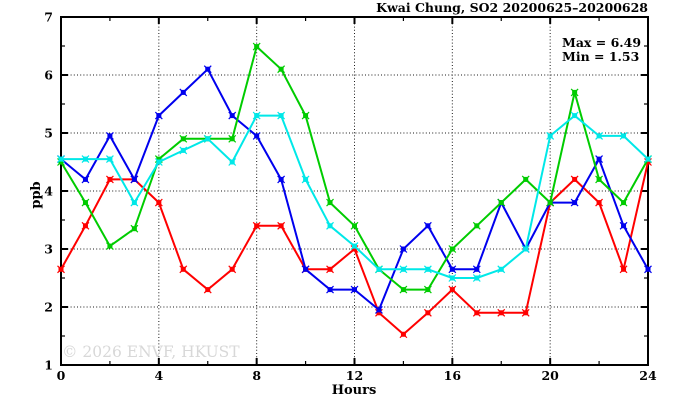  I want to click on x-tick-label: 24, so click(648, 375).